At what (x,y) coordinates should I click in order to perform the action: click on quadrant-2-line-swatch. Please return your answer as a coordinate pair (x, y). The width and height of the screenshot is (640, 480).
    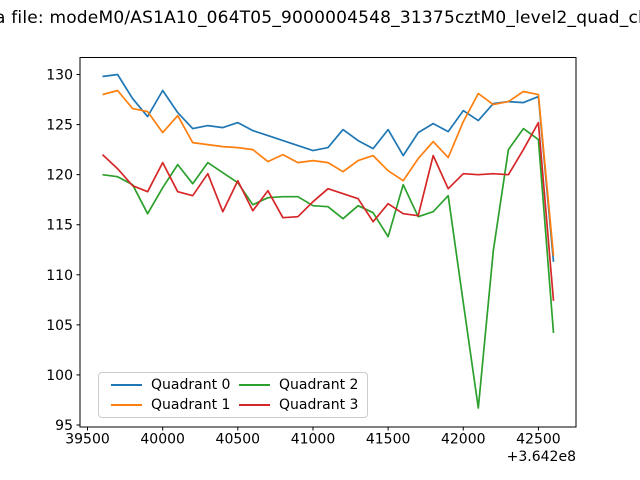
    Looking at the image, I should click on (254, 385).